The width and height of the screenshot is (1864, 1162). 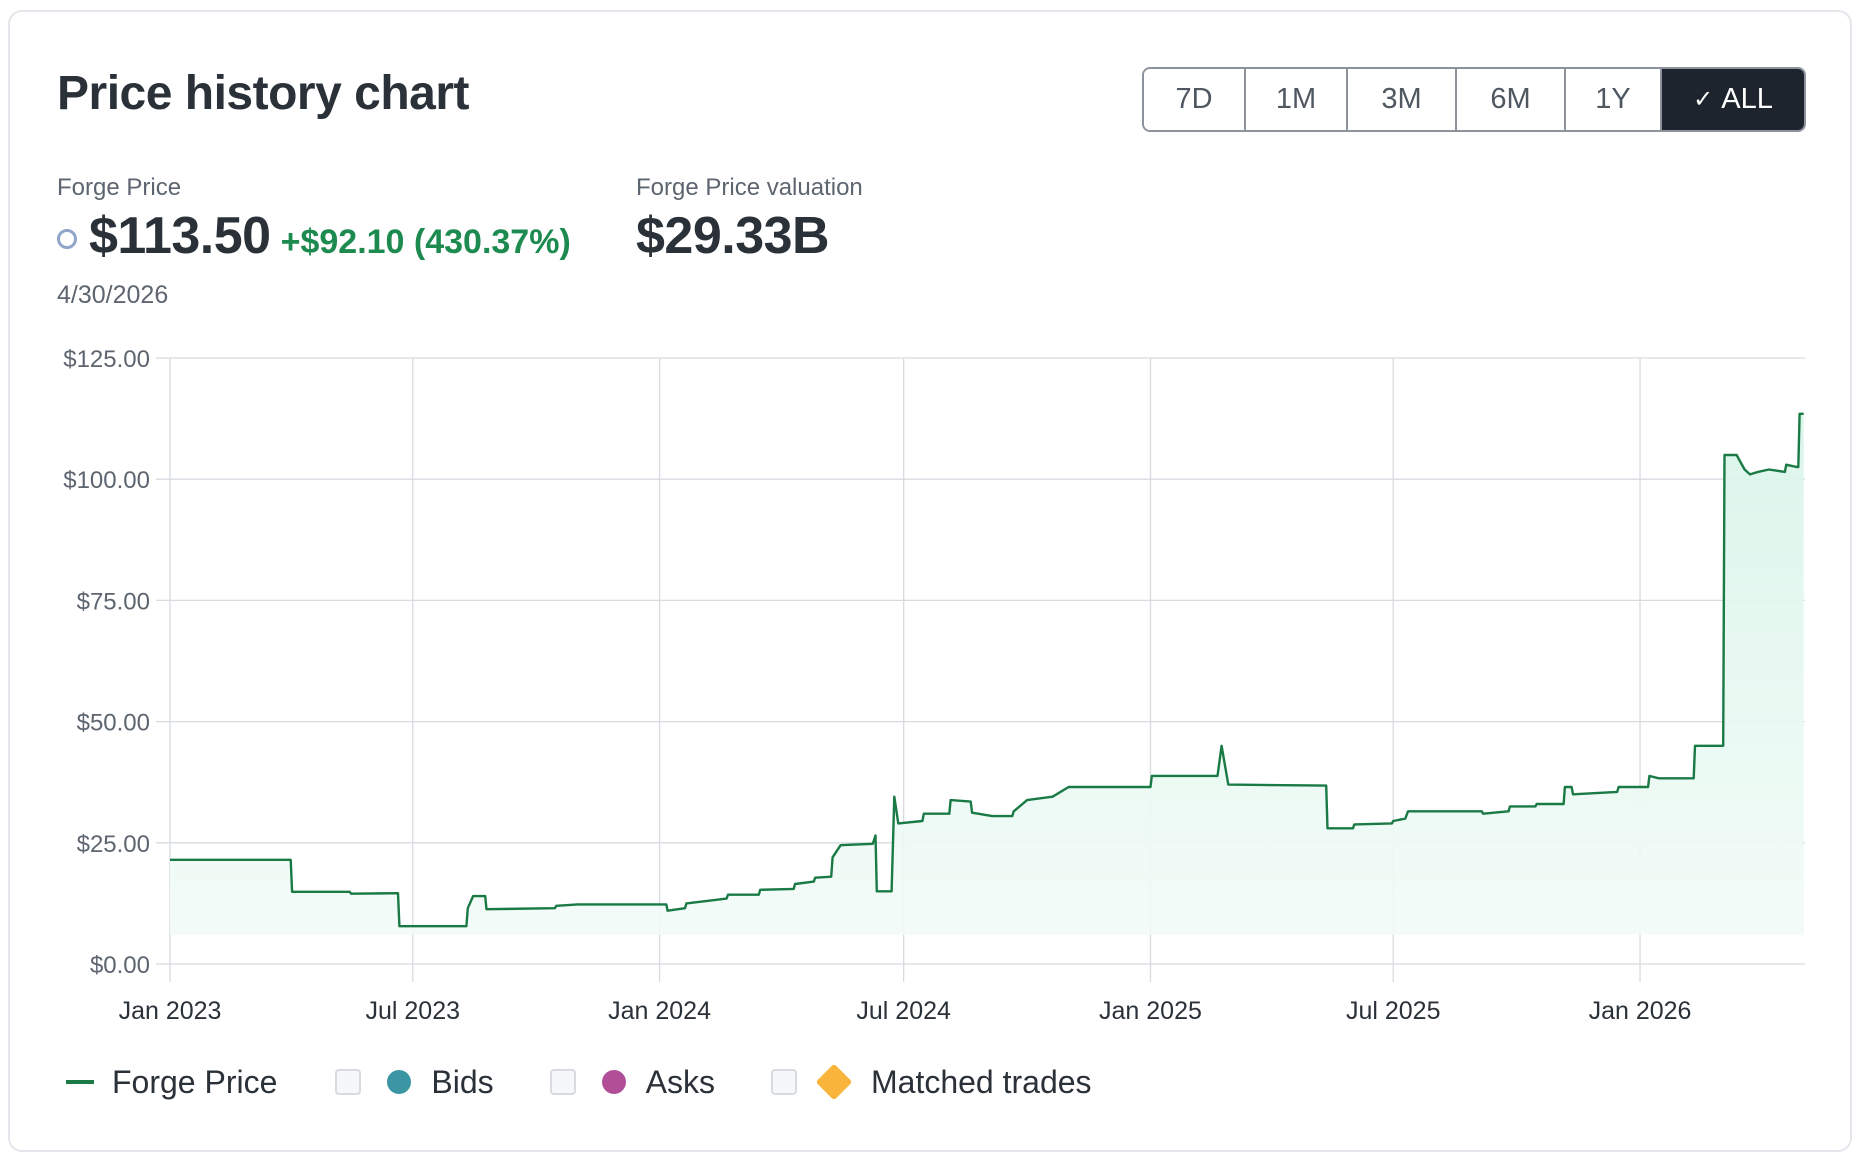 I want to click on circle-marker-icon, so click(x=67, y=239).